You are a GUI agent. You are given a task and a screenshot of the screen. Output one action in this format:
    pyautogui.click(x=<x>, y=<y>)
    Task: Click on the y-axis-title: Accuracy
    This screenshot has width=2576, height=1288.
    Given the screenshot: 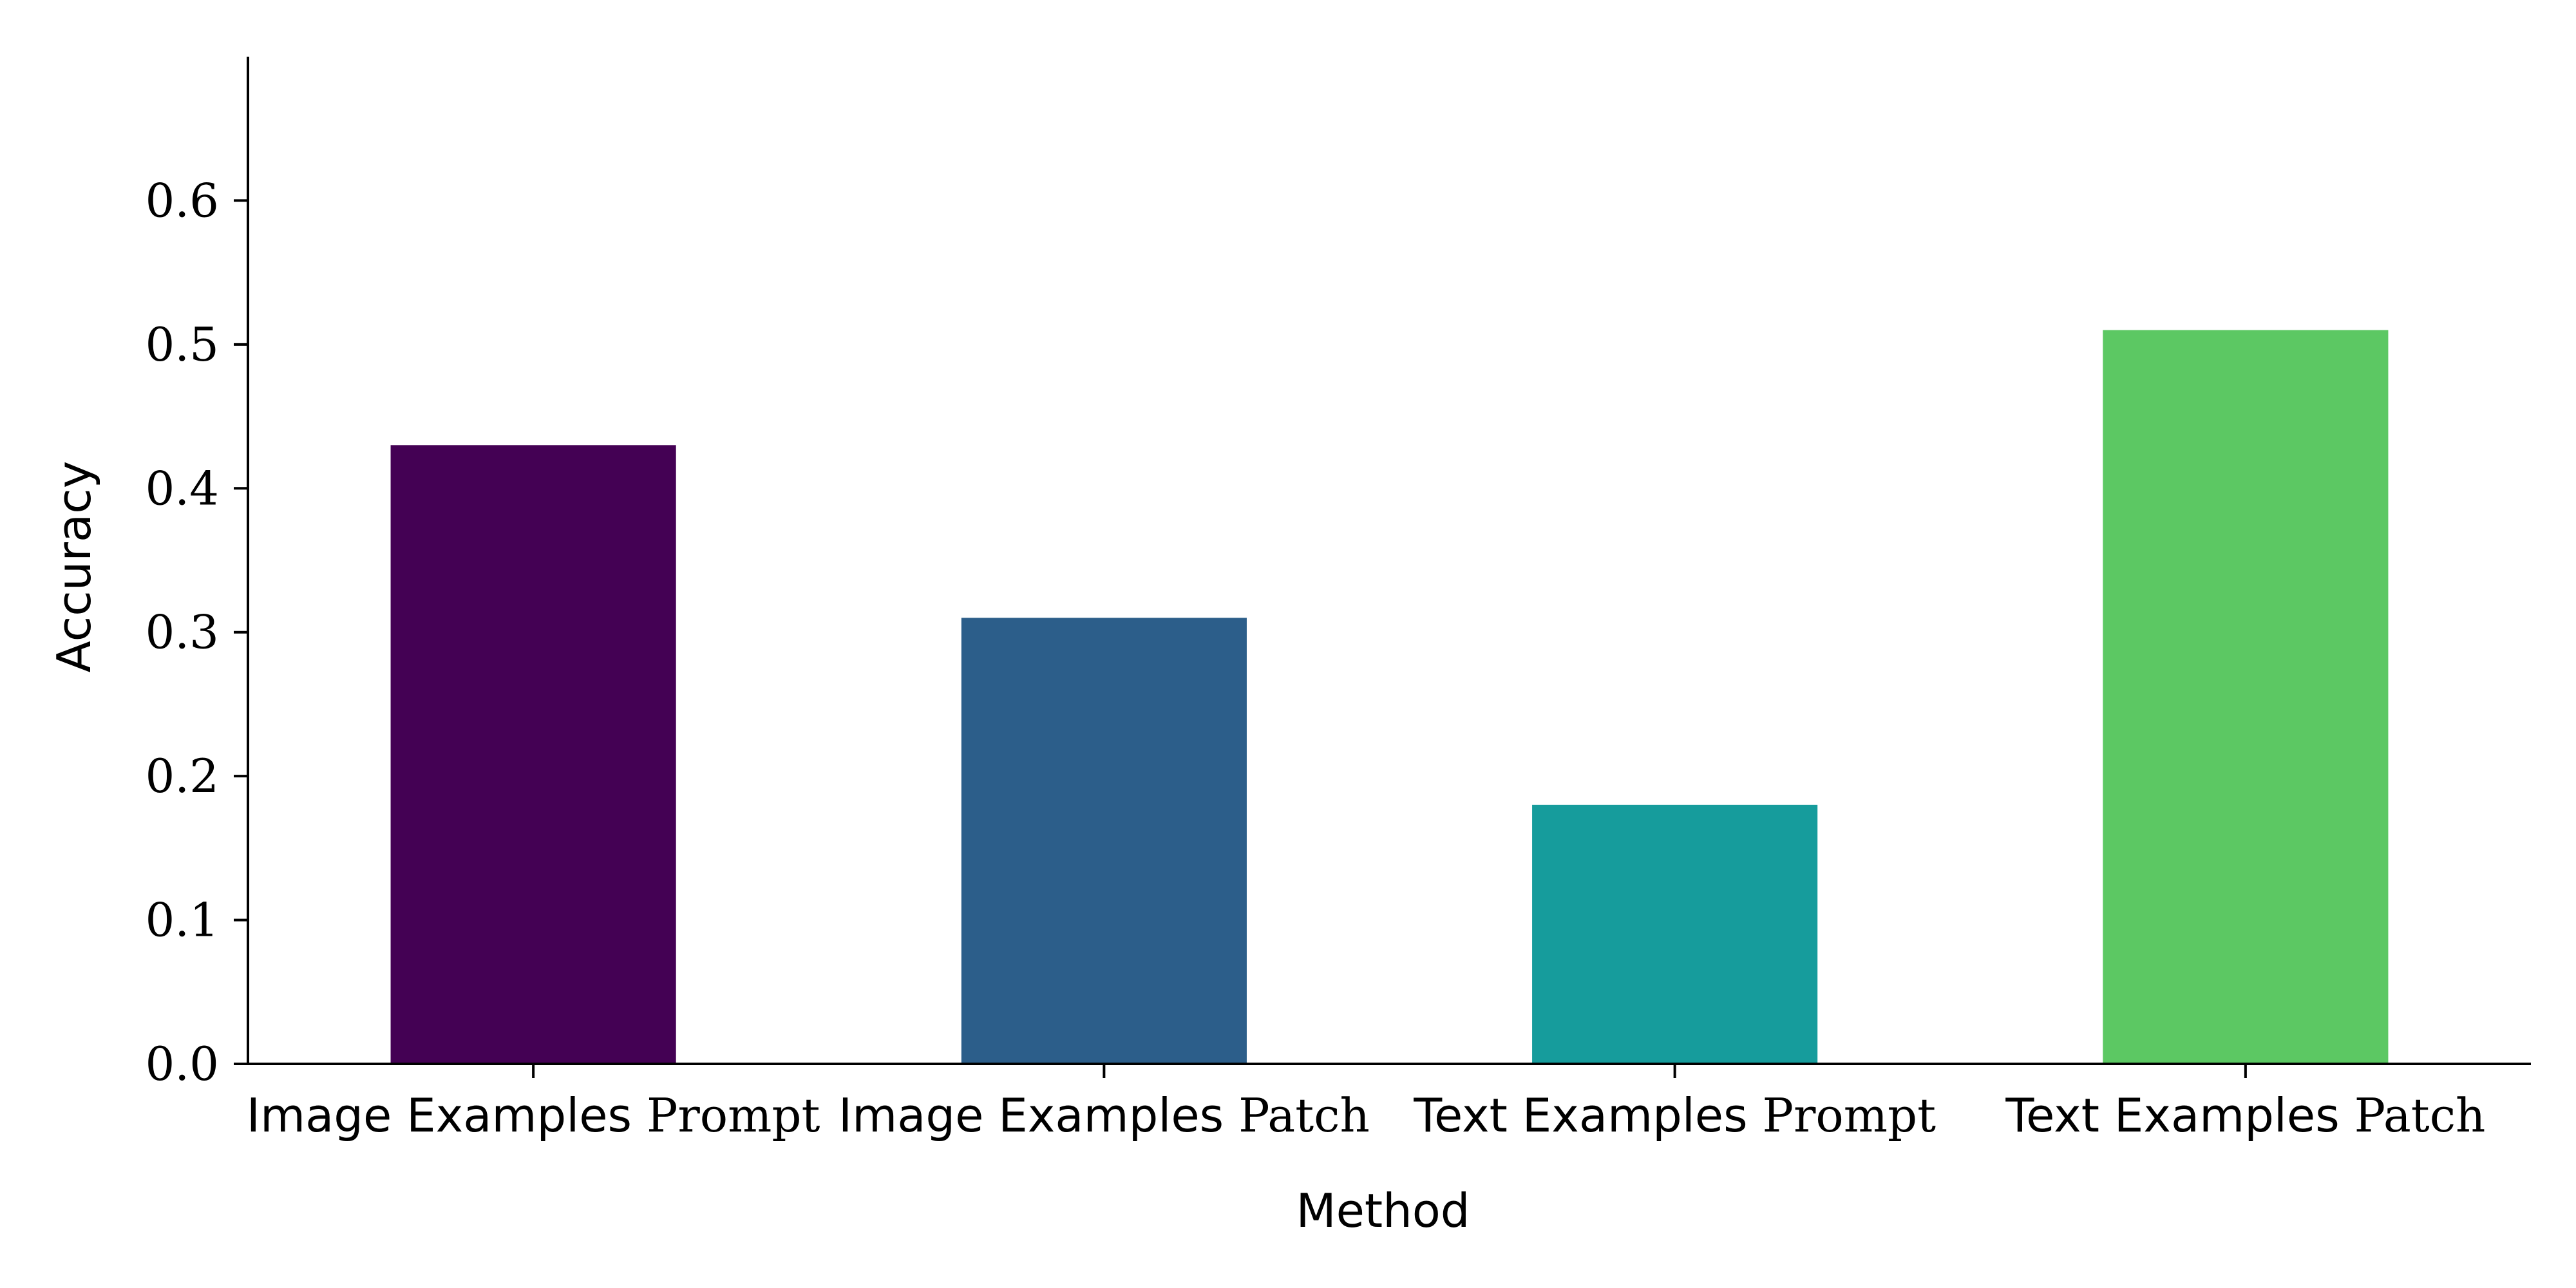 What is the action you would take?
    pyautogui.click(x=74, y=567)
    